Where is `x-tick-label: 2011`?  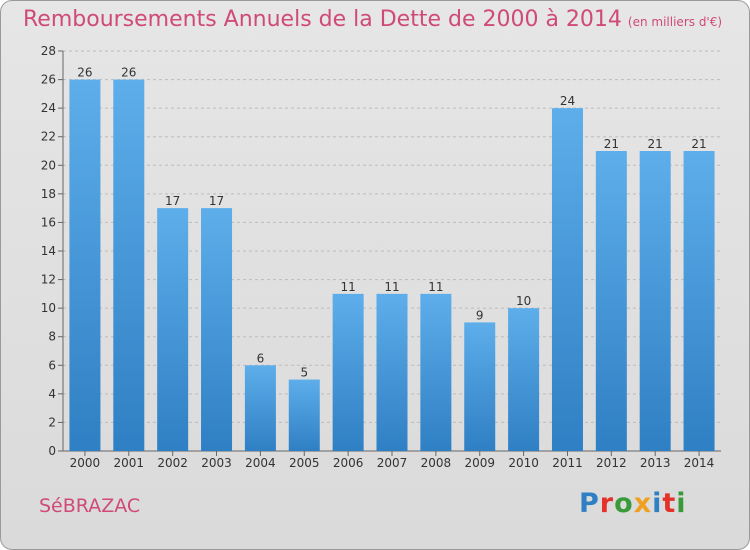
x-tick-label: 2011 is located at coordinates (567, 463).